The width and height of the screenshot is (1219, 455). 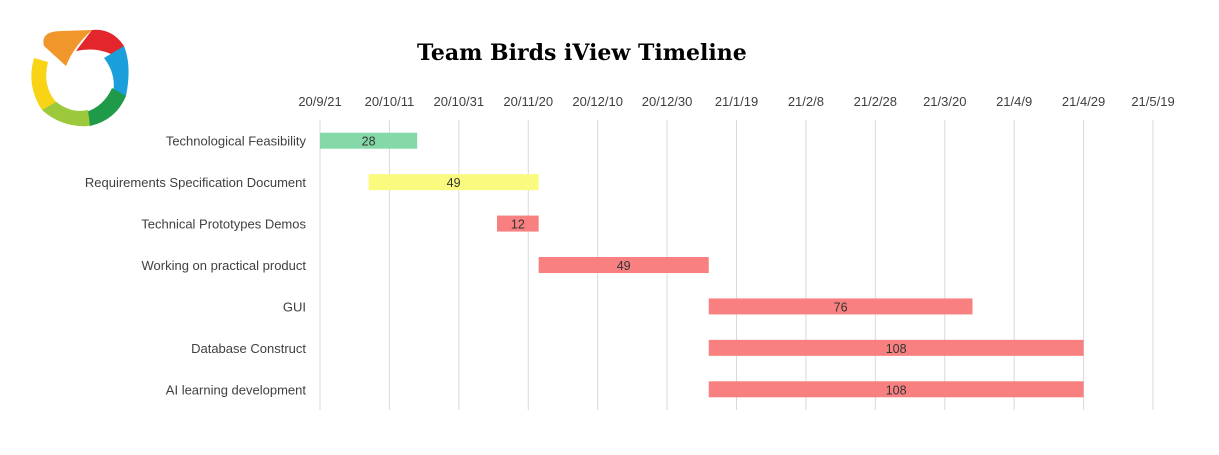 I want to click on x-tick-label: 21/1/19, so click(x=736, y=101).